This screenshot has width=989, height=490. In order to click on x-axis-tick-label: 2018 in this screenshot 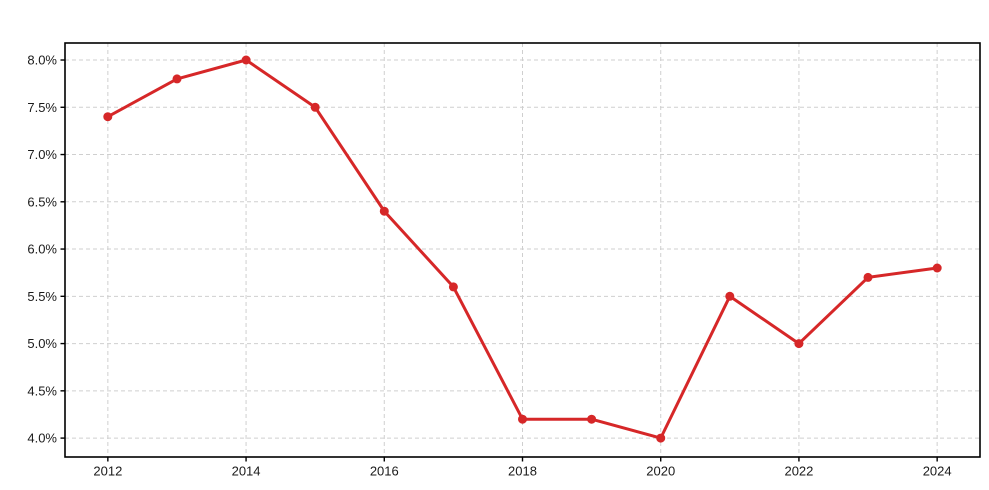, I will do `click(522, 471)`.